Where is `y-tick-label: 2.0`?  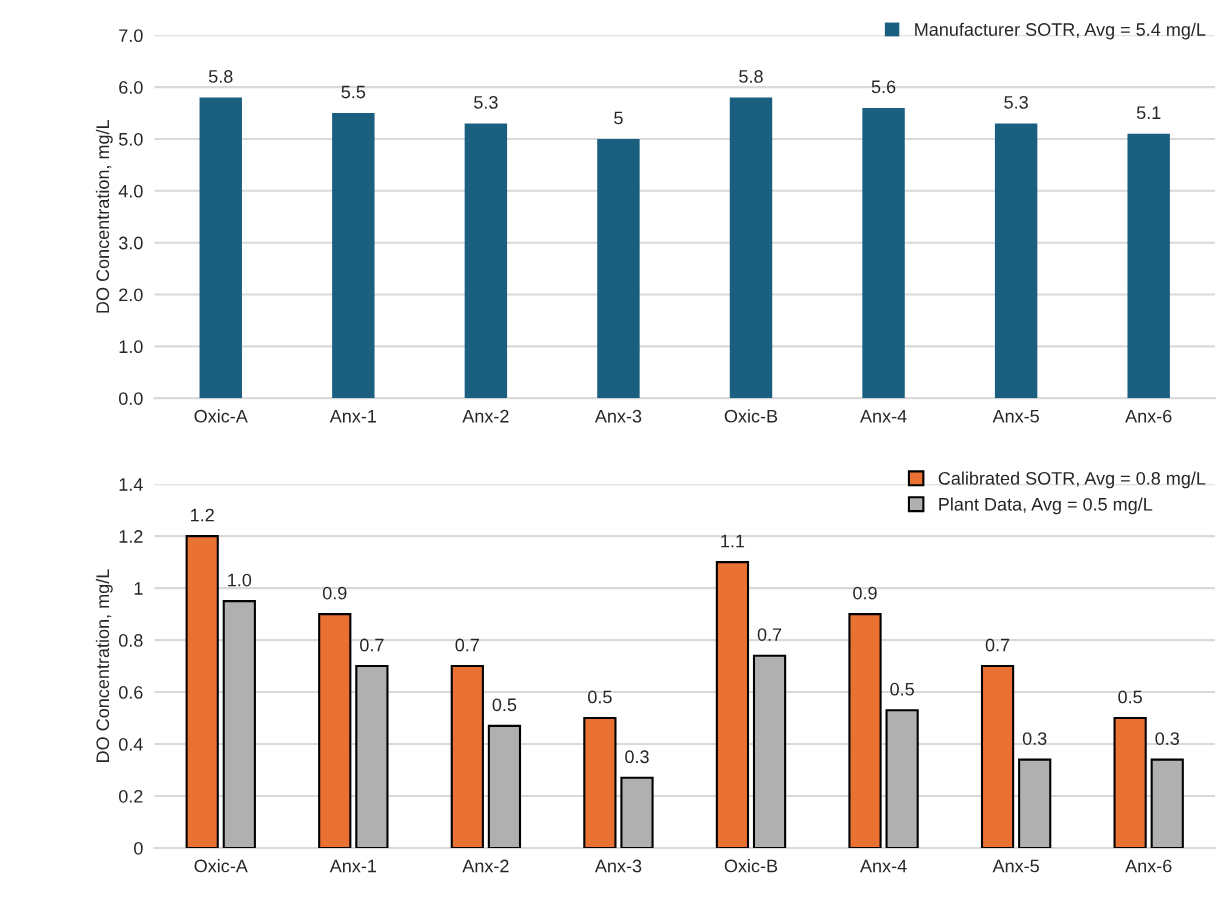 y-tick-label: 2.0 is located at coordinates (131, 295).